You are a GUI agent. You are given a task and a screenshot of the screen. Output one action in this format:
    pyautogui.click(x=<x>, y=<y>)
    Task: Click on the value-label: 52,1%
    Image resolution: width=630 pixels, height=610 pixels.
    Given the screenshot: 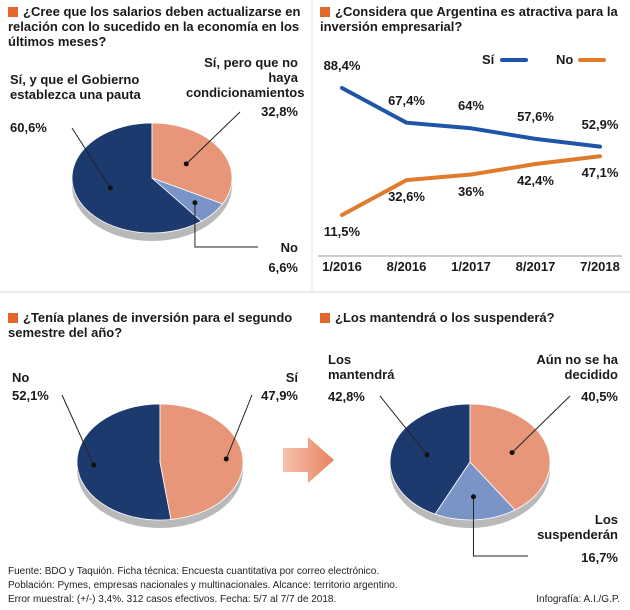 What is the action you would take?
    pyautogui.click(x=30, y=395)
    